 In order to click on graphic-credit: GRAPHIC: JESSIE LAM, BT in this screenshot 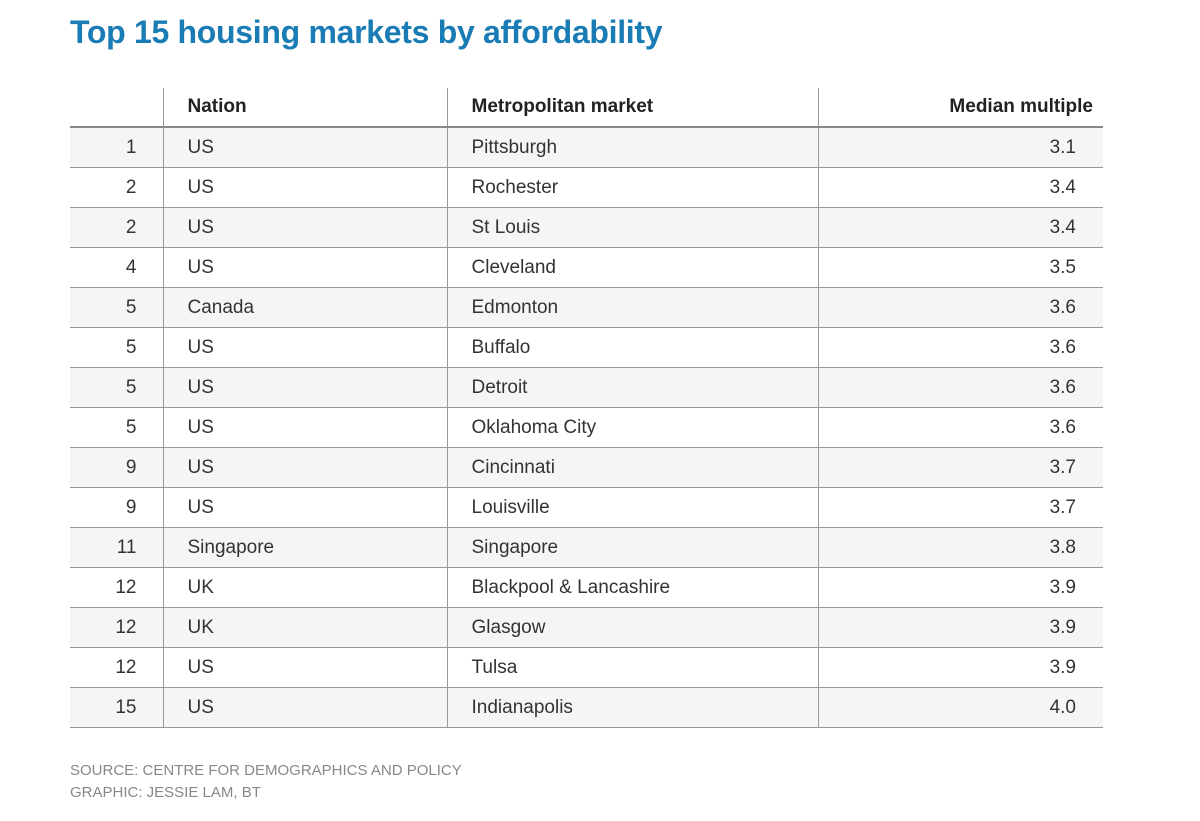, I will do `click(165, 792)`.